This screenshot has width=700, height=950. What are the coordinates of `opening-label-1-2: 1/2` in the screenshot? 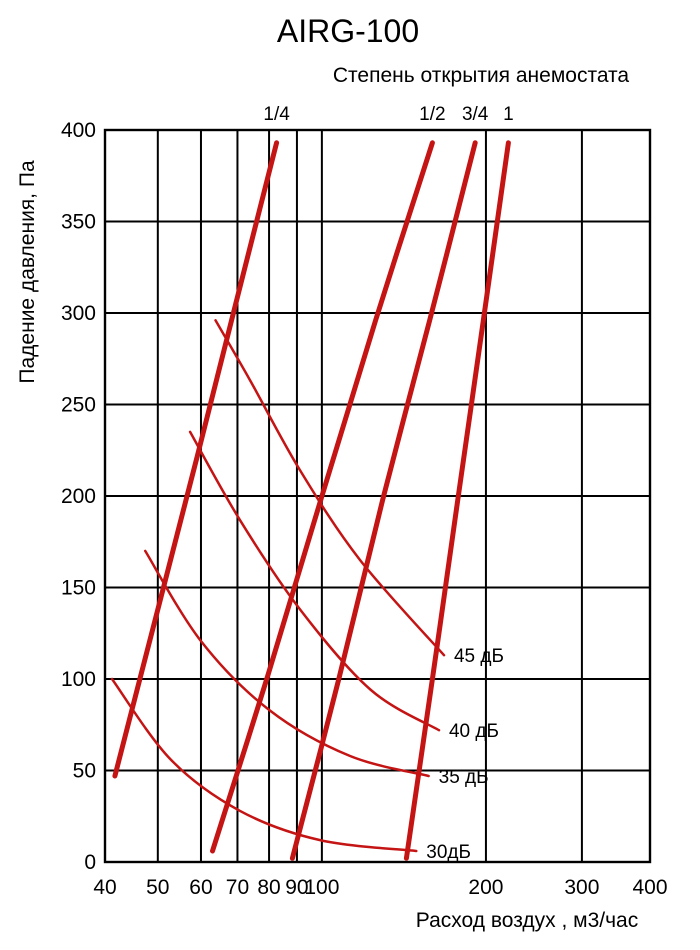 It's located at (432, 114).